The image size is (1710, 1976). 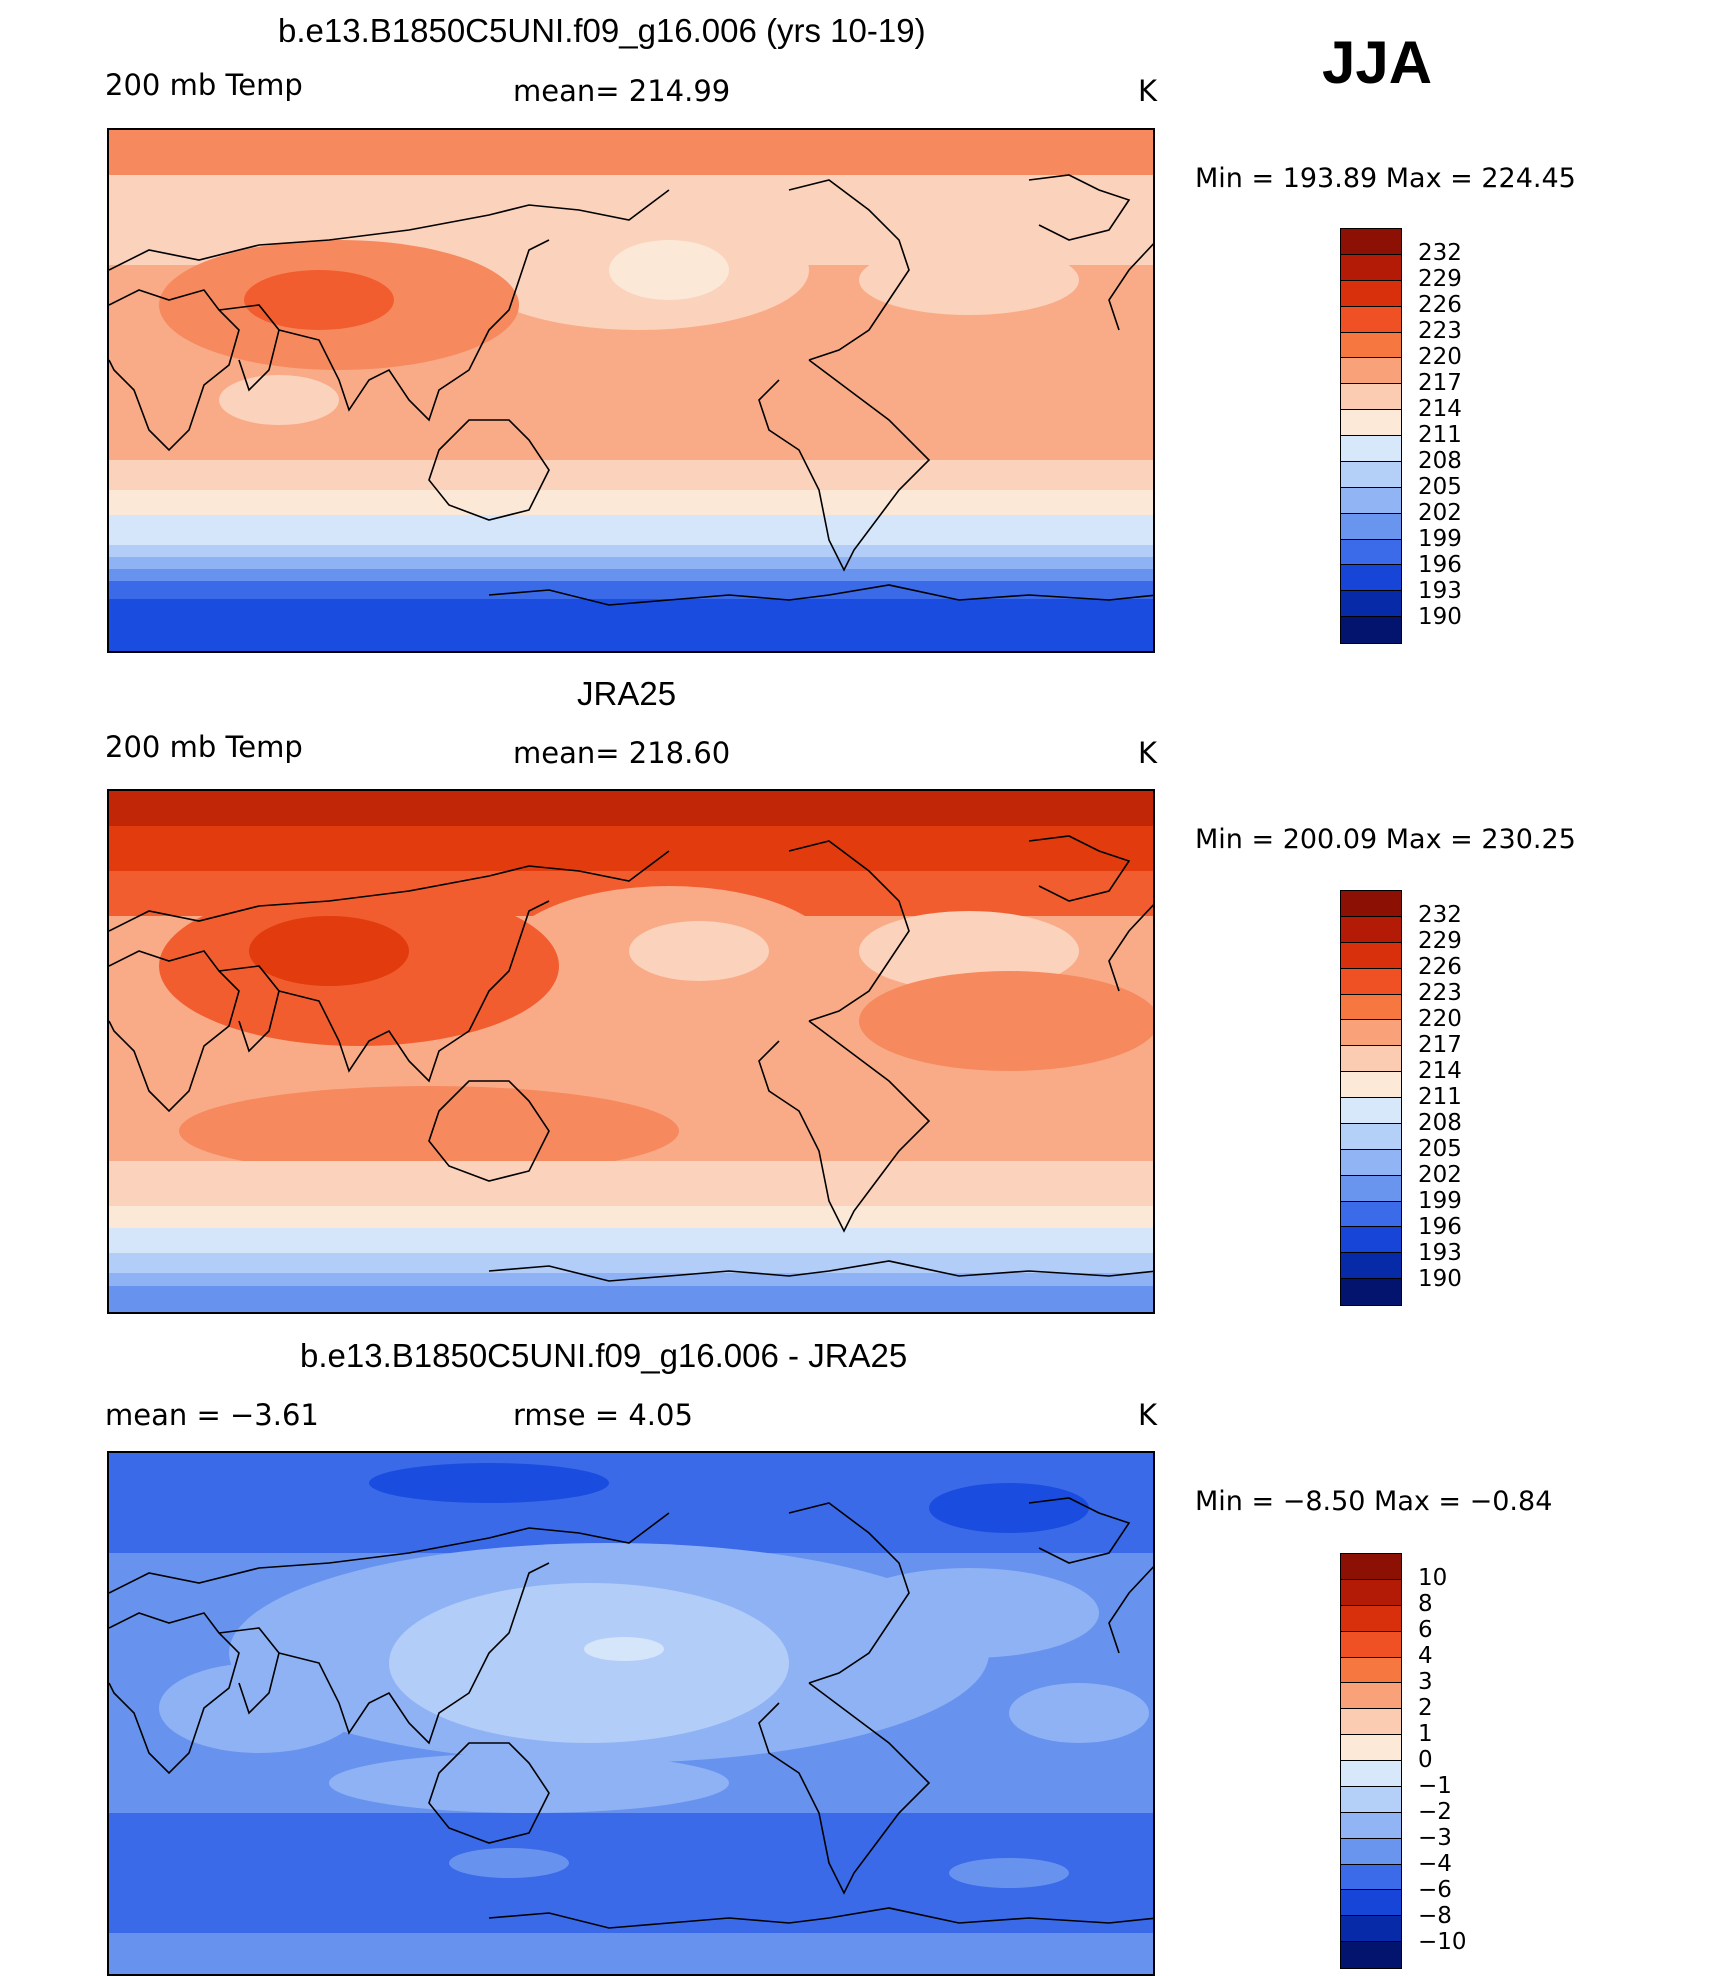 I want to click on panel3-min-max: Min = −8.50 Max = −0.84, so click(x=1374, y=1501).